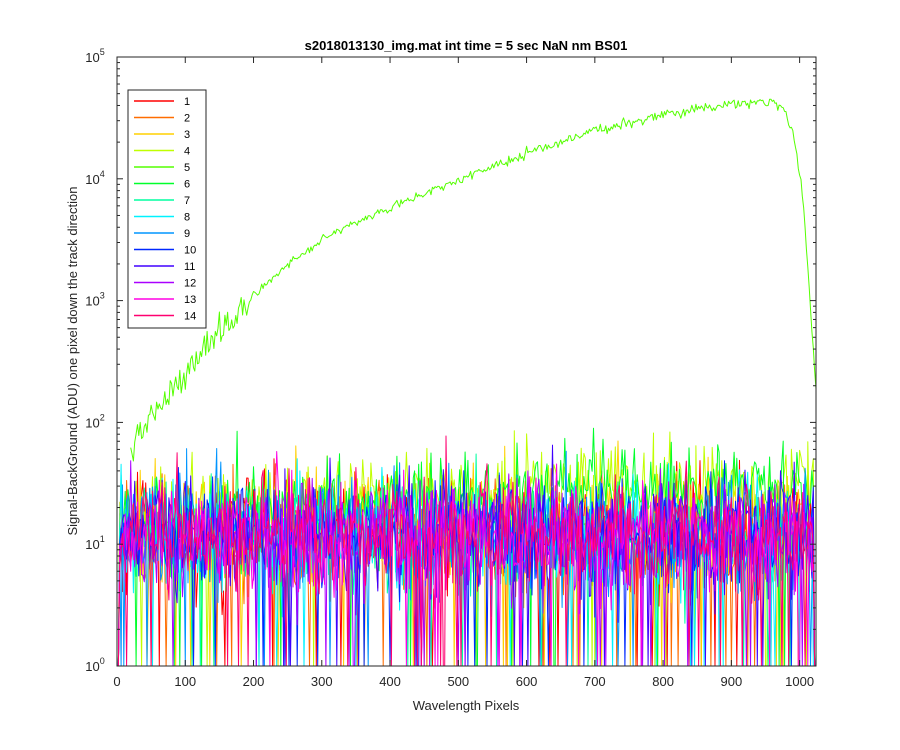 The height and width of the screenshot is (750, 900). What do you see at coordinates (116, 681) in the screenshot?
I see `x-tick-label: 0` at bounding box center [116, 681].